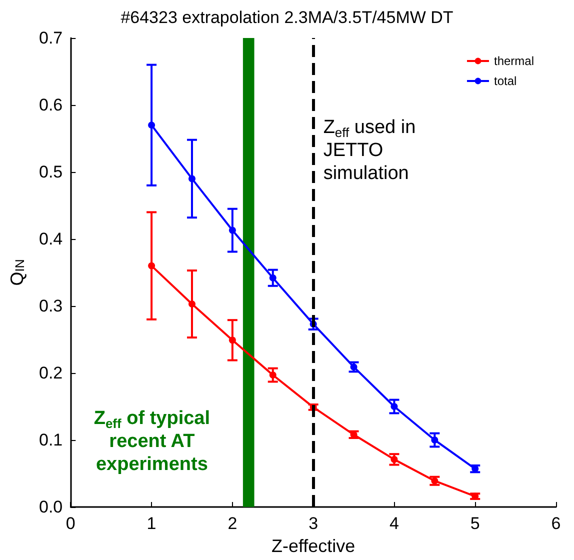 This screenshot has height=560, width=574. Describe the element at coordinates (313, 546) in the screenshot. I see `x-axis-title: Z-effective` at that location.